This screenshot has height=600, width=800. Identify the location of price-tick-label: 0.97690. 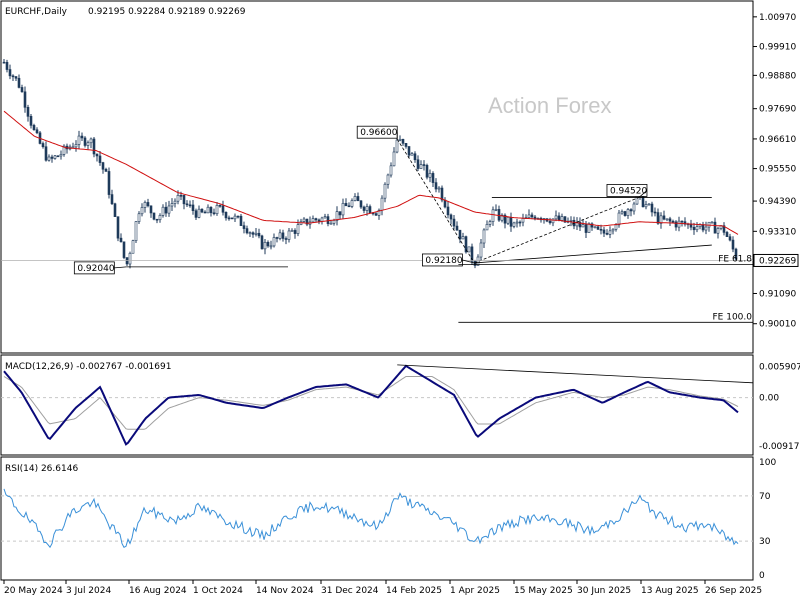
(777, 110).